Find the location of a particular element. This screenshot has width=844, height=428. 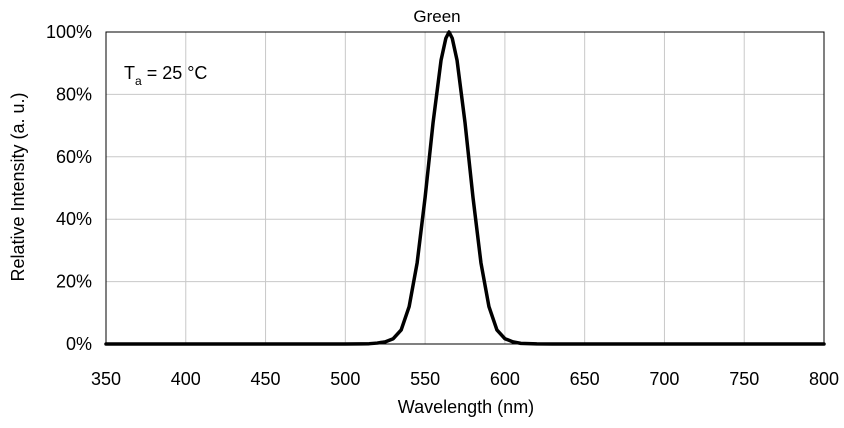

annotation-rest: = 25 °C is located at coordinates (175, 73).